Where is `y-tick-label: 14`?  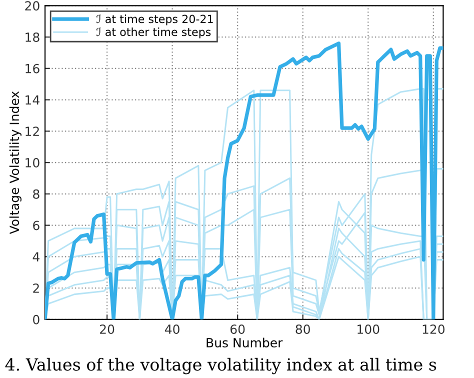
y-tick-label: 14 is located at coordinates (33, 100).